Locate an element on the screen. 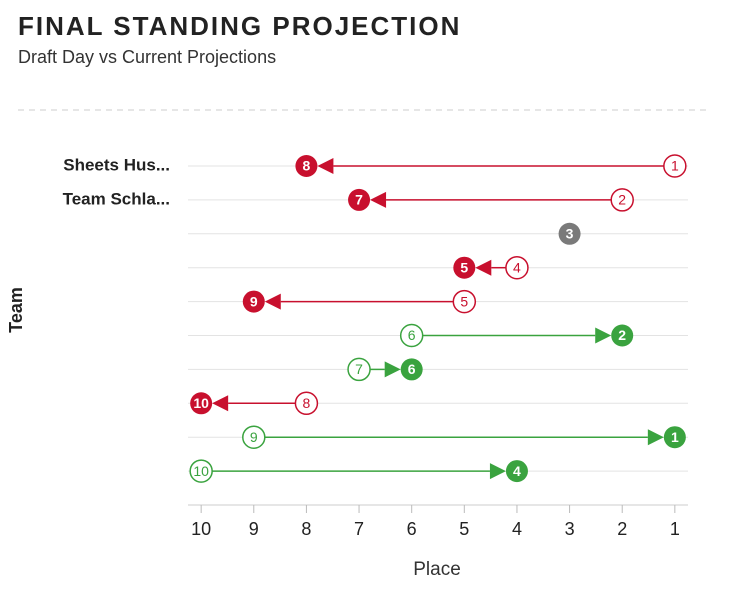 This screenshot has width=738, height=598. current-label: 5 is located at coordinates (464, 267).